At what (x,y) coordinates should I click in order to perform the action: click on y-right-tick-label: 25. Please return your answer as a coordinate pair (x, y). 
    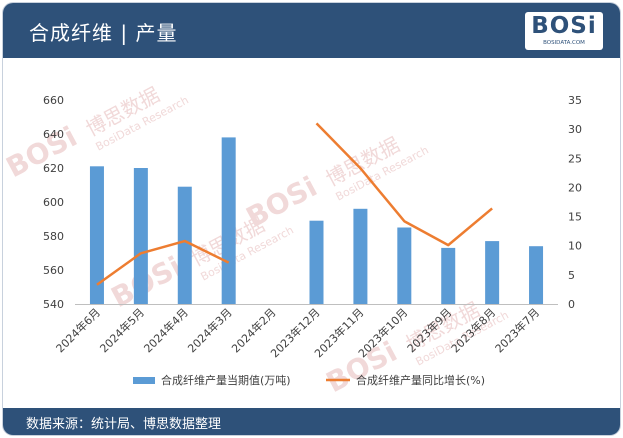
    Looking at the image, I should click on (575, 158).